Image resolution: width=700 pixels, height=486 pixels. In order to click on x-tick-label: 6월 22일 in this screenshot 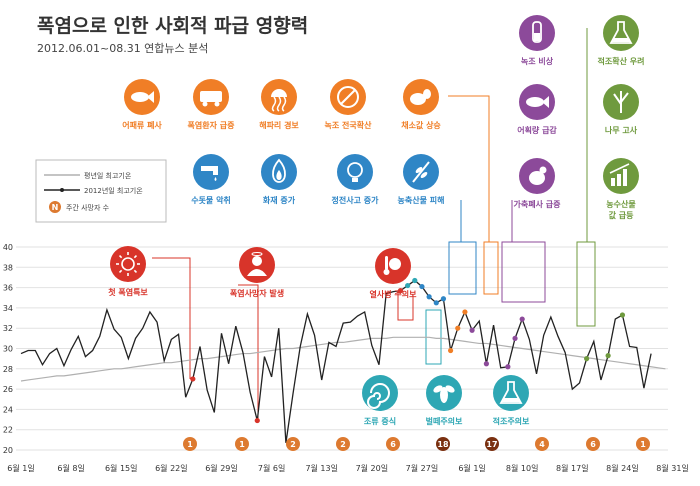, I will do `click(171, 468)`.